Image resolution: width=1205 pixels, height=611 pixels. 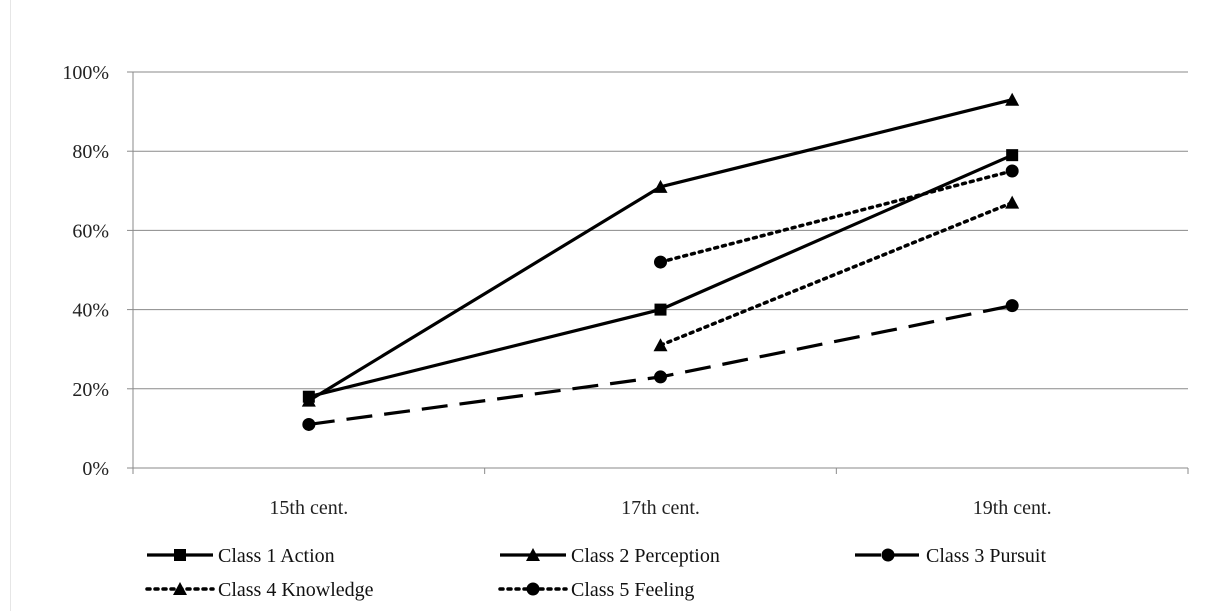 I want to click on legend-item: Class 5 Feeling, so click(x=596, y=590).